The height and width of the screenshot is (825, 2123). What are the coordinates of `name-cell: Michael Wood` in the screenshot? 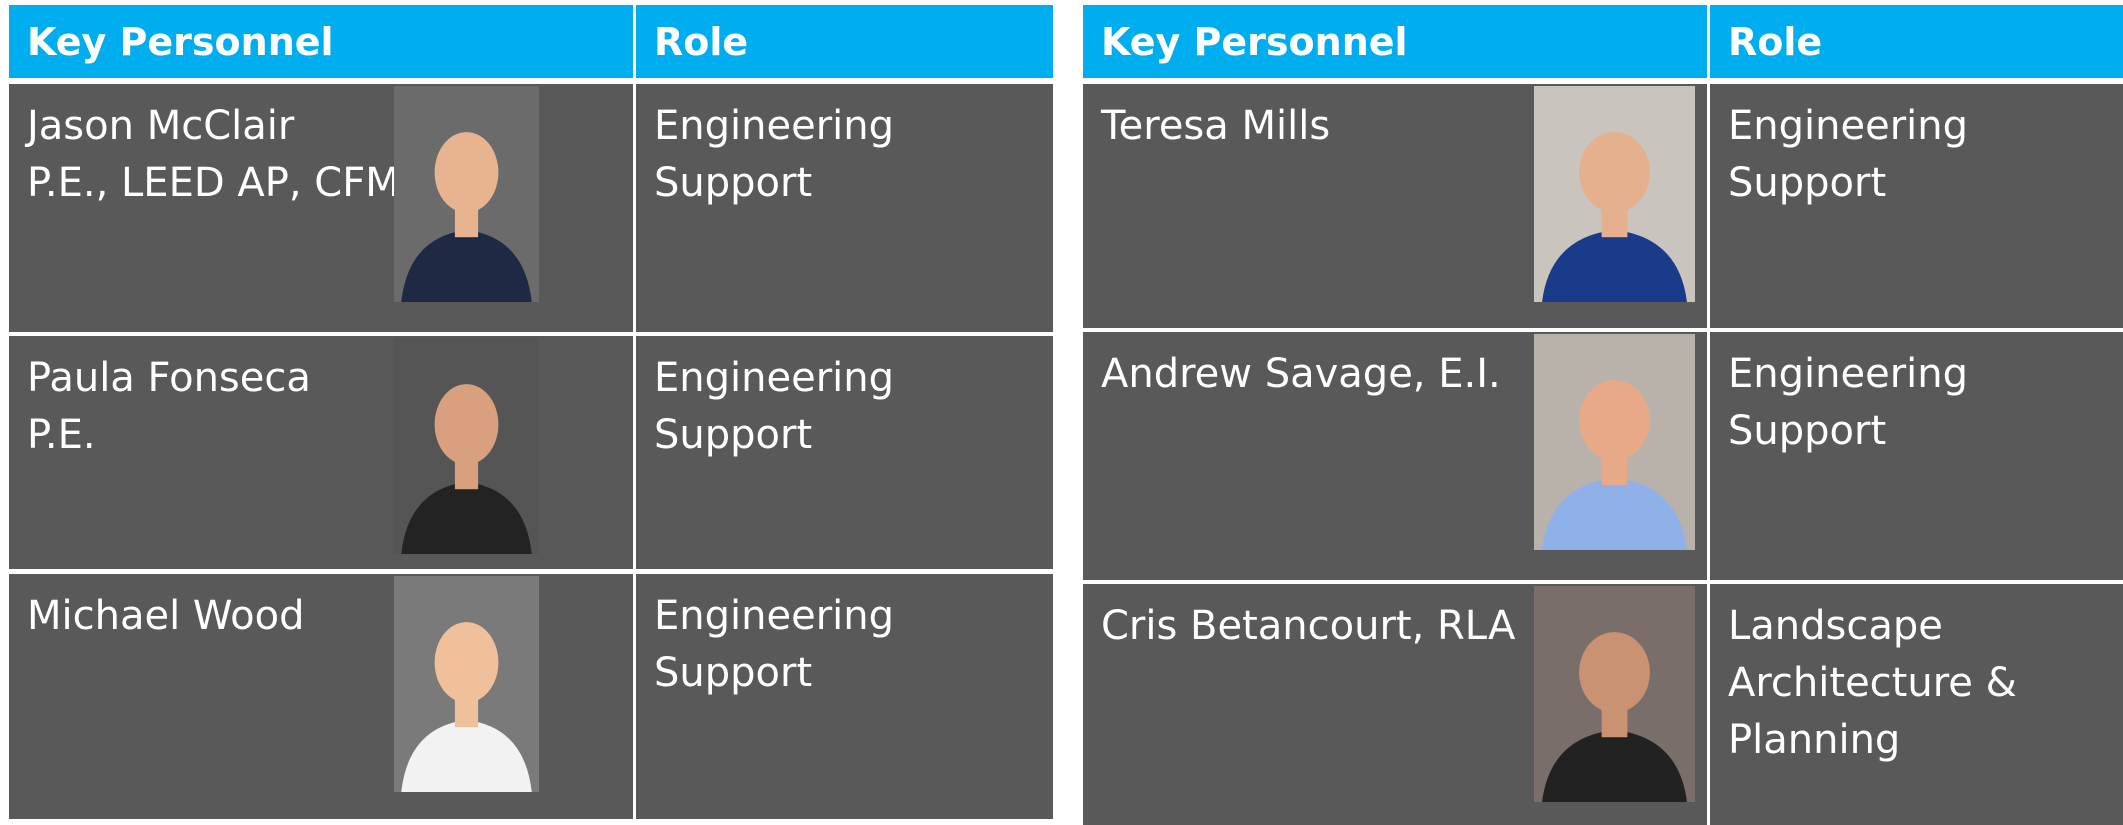 It's located at (321, 696).